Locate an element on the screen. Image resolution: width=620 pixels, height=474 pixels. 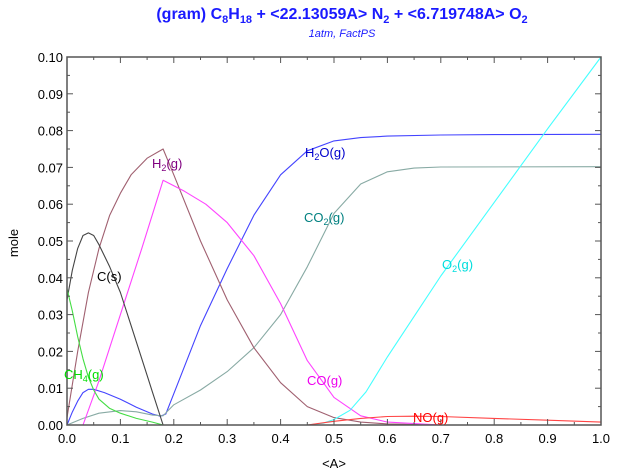
x-tick-label: 0.7 is located at coordinates (441, 438).